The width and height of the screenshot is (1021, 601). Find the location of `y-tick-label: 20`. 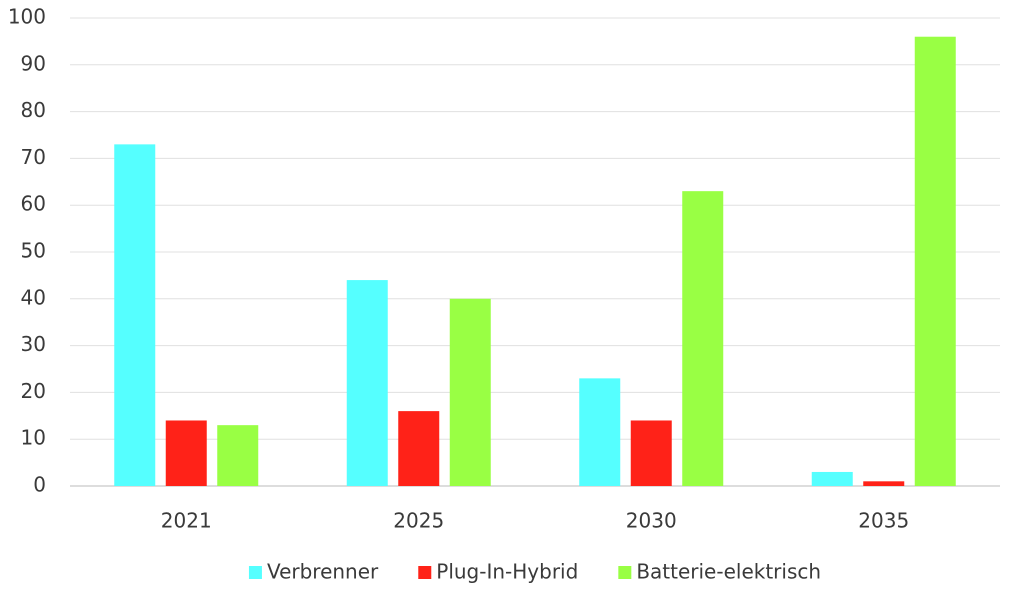

y-tick-label: 20 is located at coordinates (33, 391).